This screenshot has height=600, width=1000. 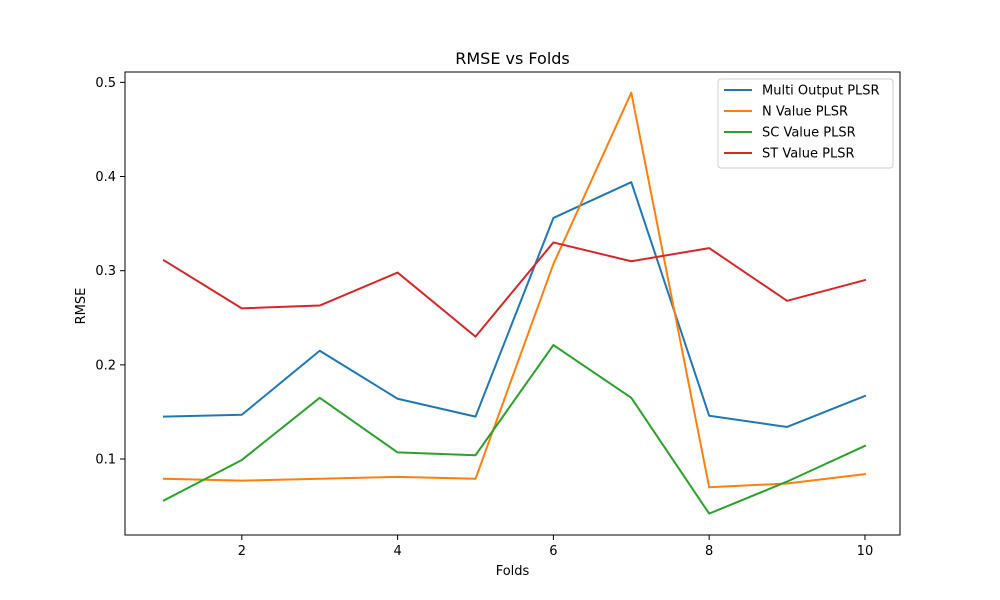 What do you see at coordinates (512, 58) in the screenshot?
I see `chart-title: RMSE vs Folds` at bounding box center [512, 58].